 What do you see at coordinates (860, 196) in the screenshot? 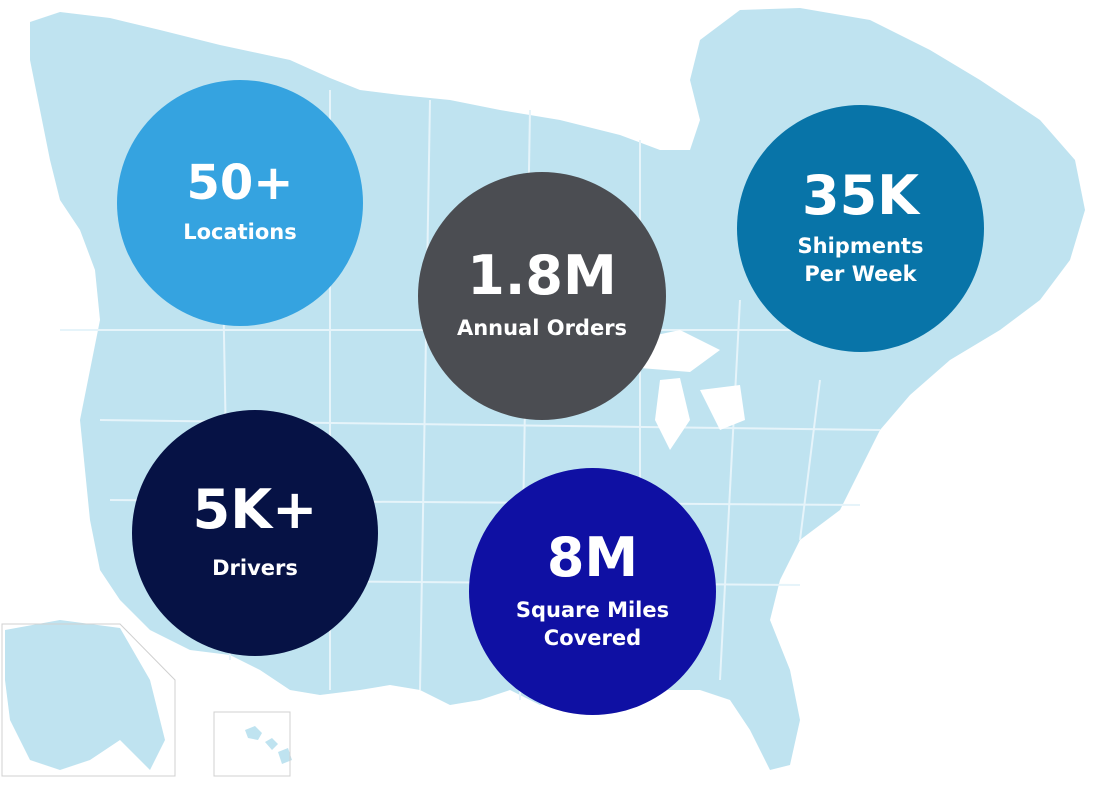
I see `stat-value: 35K` at bounding box center [860, 196].